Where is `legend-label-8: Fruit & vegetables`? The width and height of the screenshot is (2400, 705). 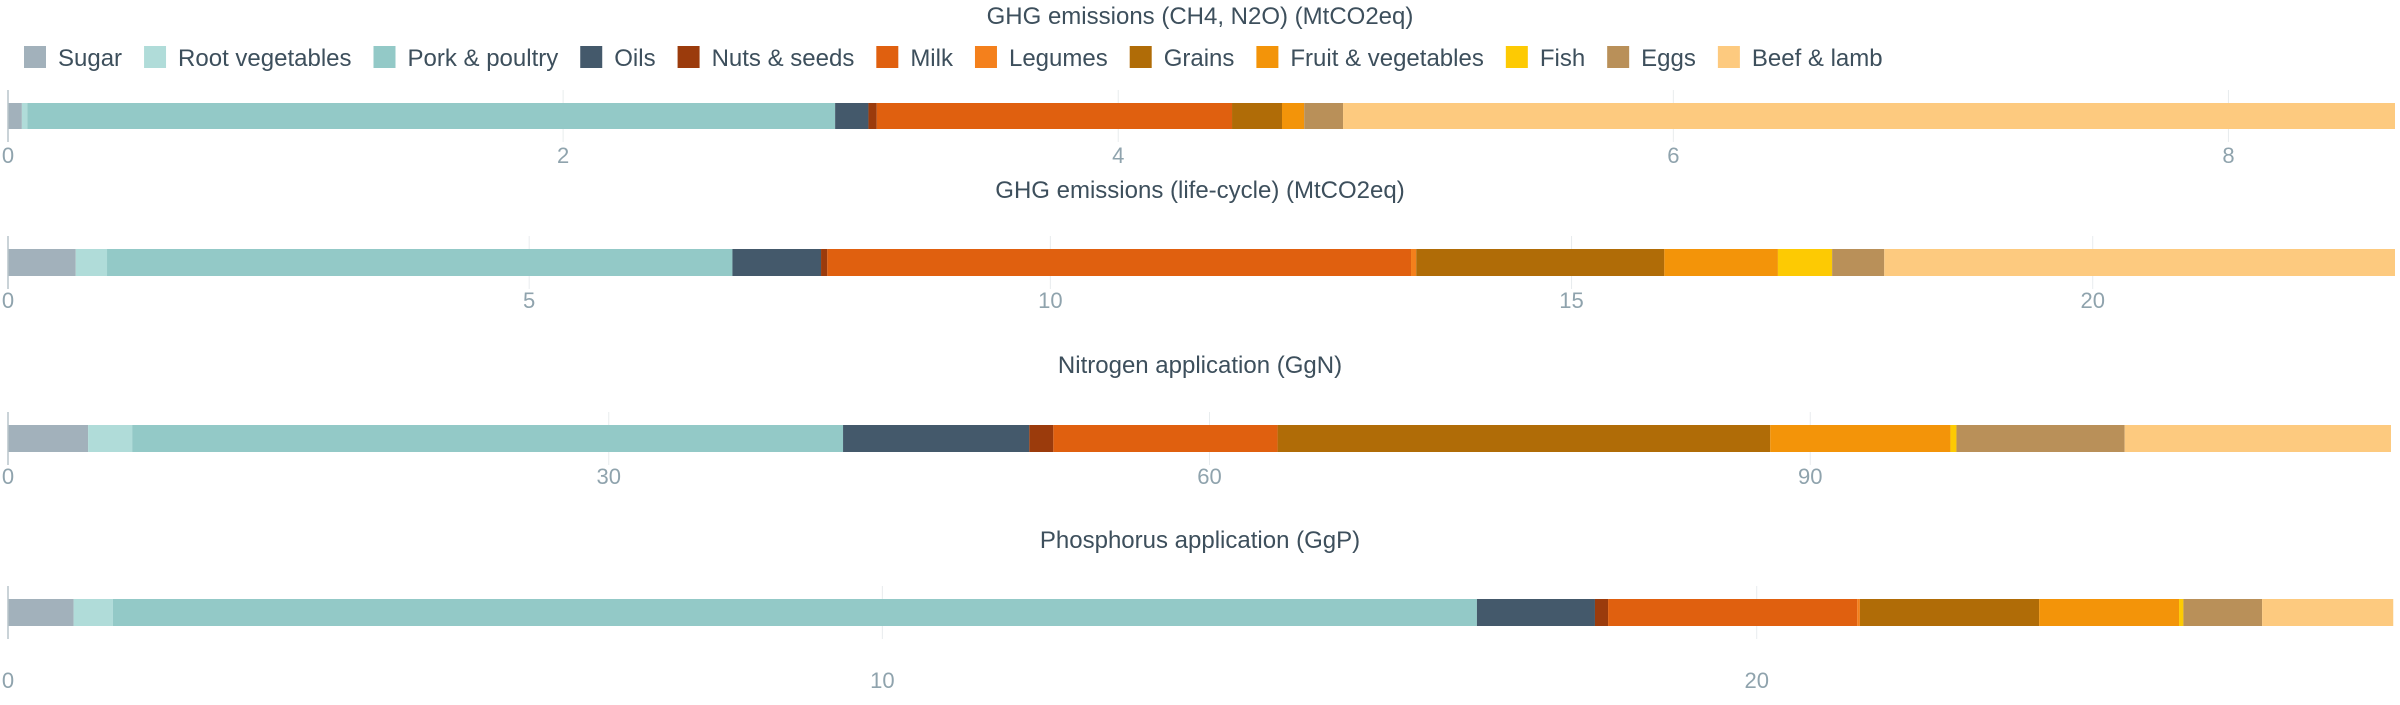
legend-label-8: Fruit & vegetables is located at coordinates (1386, 58).